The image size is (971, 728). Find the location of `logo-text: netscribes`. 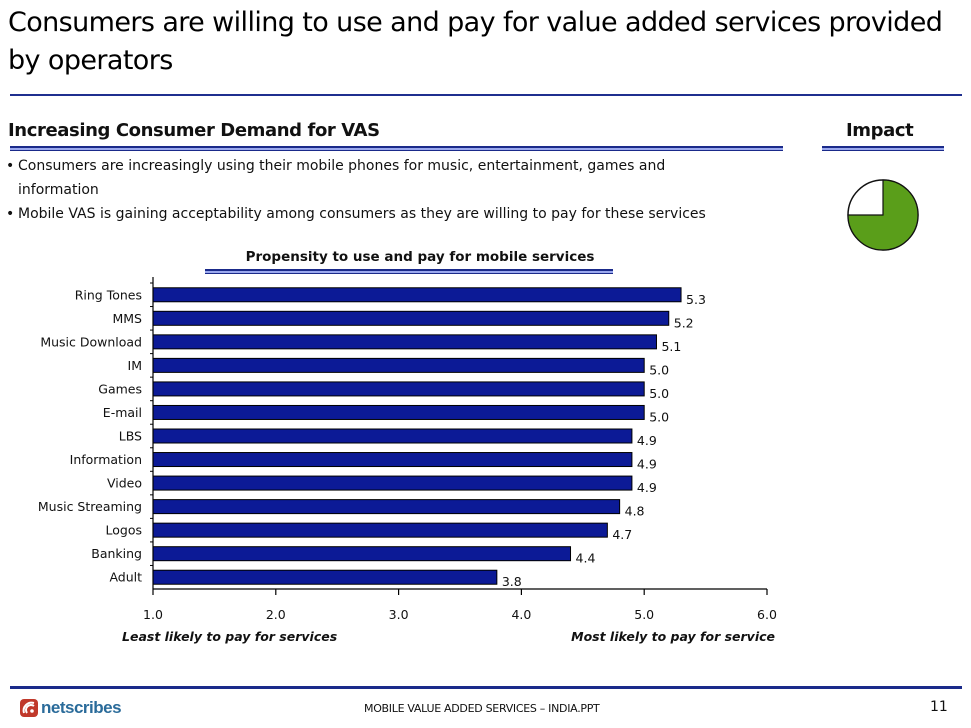

logo-text: netscribes is located at coordinates (81, 707).